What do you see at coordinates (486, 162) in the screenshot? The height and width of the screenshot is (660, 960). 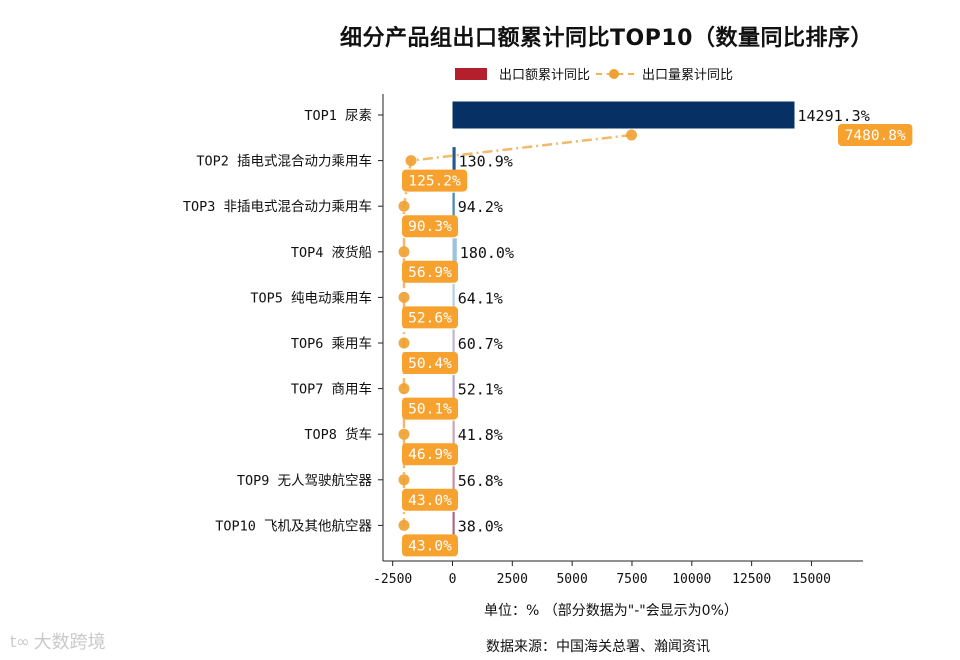 I see `bar-value-label: 130.9%` at bounding box center [486, 162].